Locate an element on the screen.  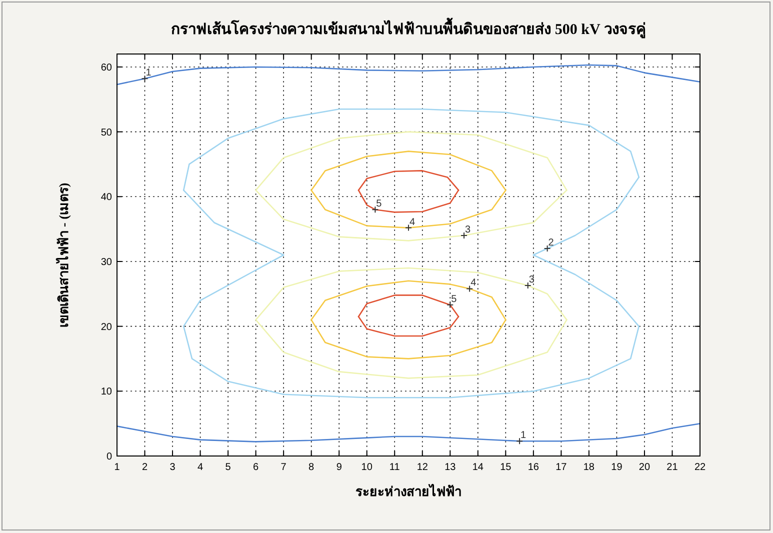
y-tick-label: 0 is located at coordinates (109, 457).